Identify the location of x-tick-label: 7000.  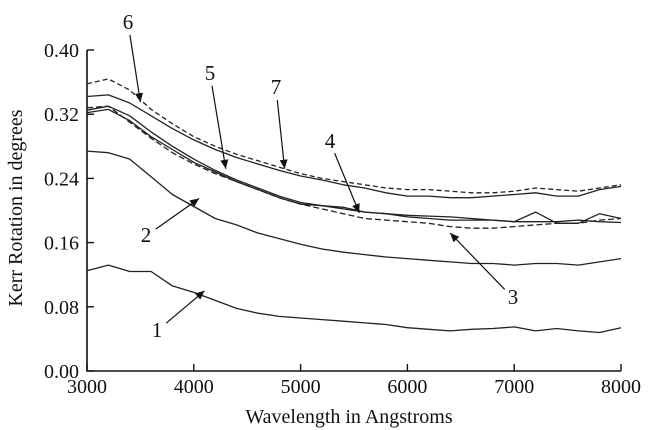
(514, 387).